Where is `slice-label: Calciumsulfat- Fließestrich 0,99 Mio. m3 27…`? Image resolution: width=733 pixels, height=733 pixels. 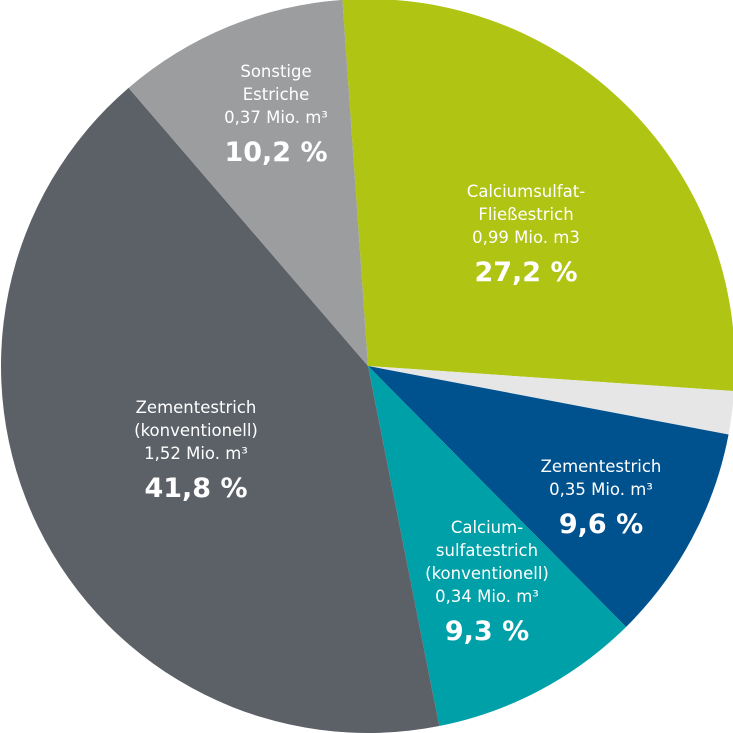 slice-label: Calciumsulfat- Fließestrich 0,99 Mio. m3 27… is located at coordinates (526, 235).